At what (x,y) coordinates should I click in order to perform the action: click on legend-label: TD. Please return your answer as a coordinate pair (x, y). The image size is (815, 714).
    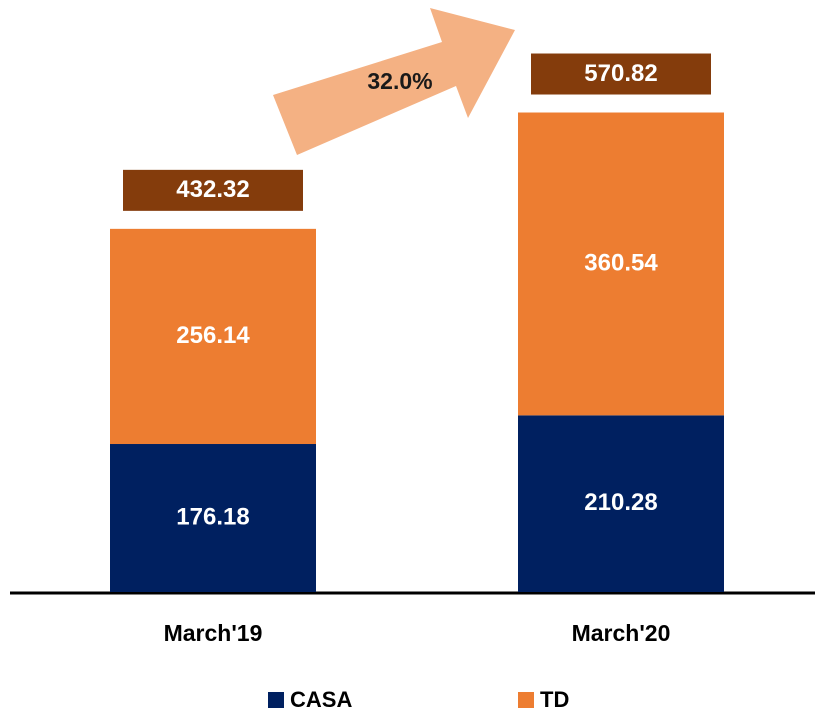
    Looking at the image, I should click on (554, 699).